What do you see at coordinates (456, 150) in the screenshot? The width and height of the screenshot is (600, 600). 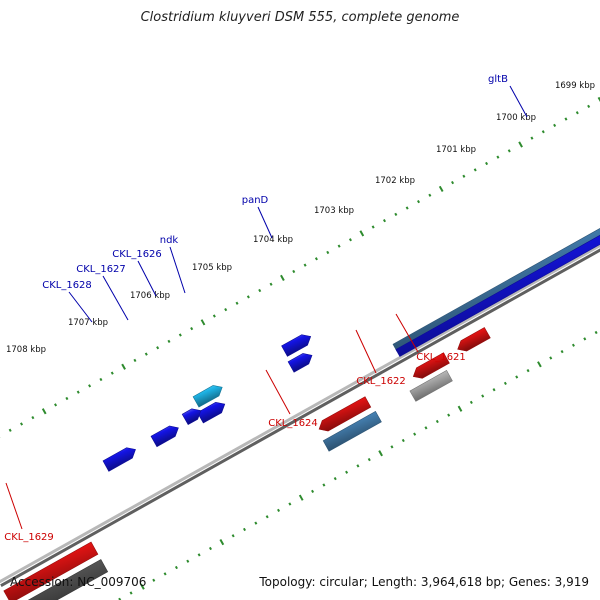 I see `scale-label: 1701 kbp` at bounding box center [456, 150].